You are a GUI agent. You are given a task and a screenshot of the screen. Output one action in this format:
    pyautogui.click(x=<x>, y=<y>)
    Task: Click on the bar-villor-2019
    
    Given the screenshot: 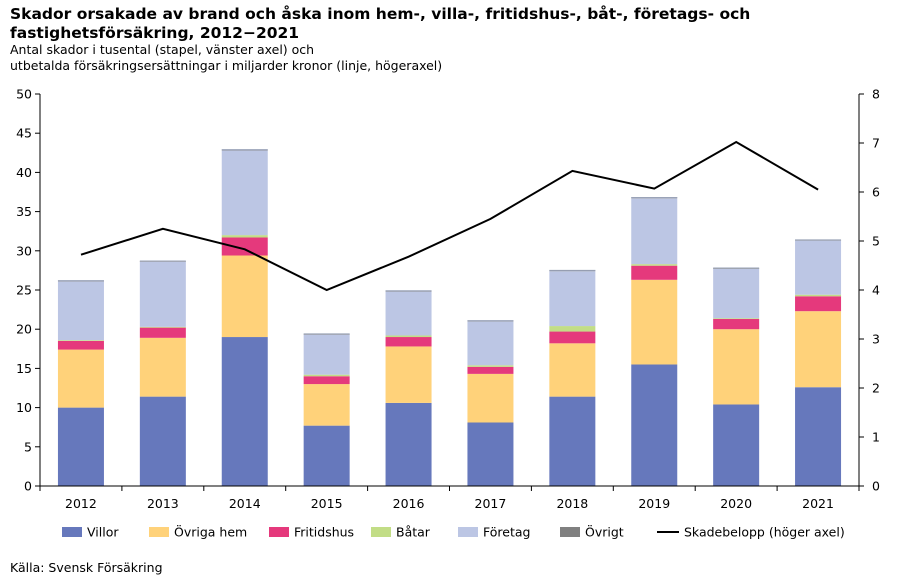 What is the action you would take?
    pyautogui.click(x=654, y=425)
    